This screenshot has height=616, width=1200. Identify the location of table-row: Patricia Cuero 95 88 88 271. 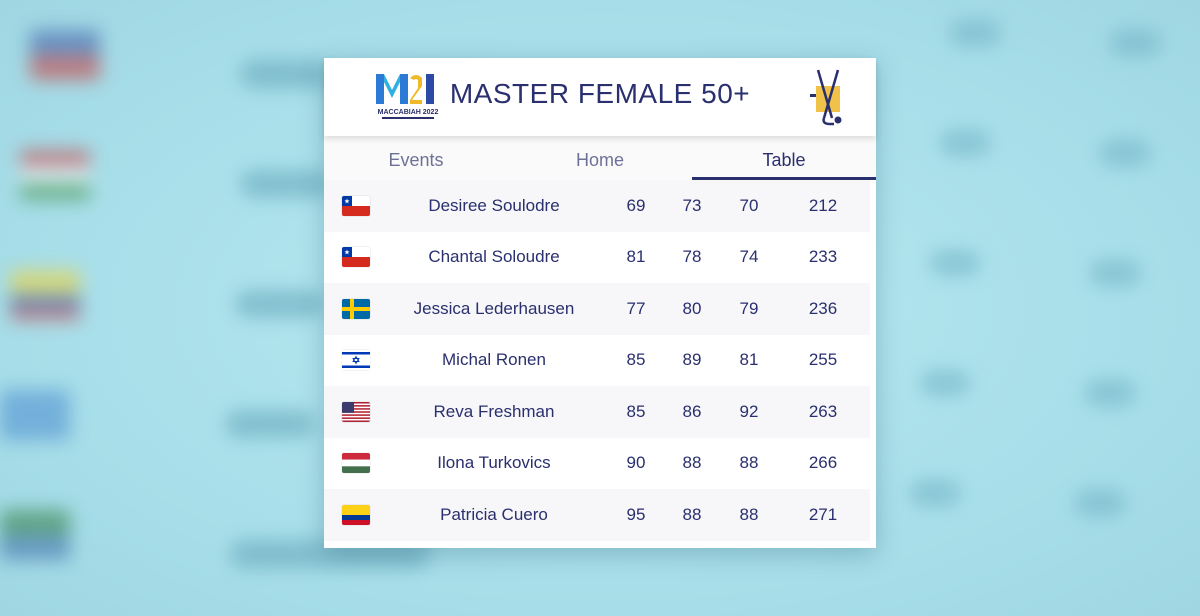
(597, 515).